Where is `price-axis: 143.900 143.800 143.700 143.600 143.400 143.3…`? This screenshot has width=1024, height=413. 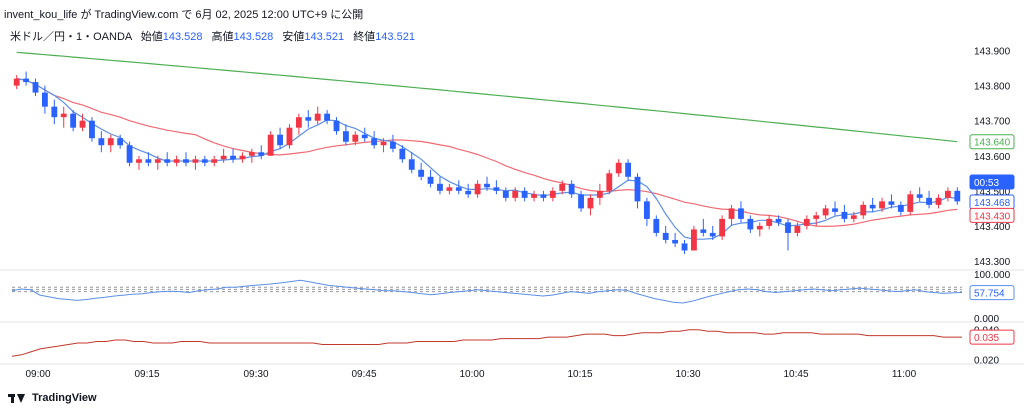 price-axis: 143.900 143.800 143.700 143.600 143.400 143.3… is located at coordinates (992, 207).